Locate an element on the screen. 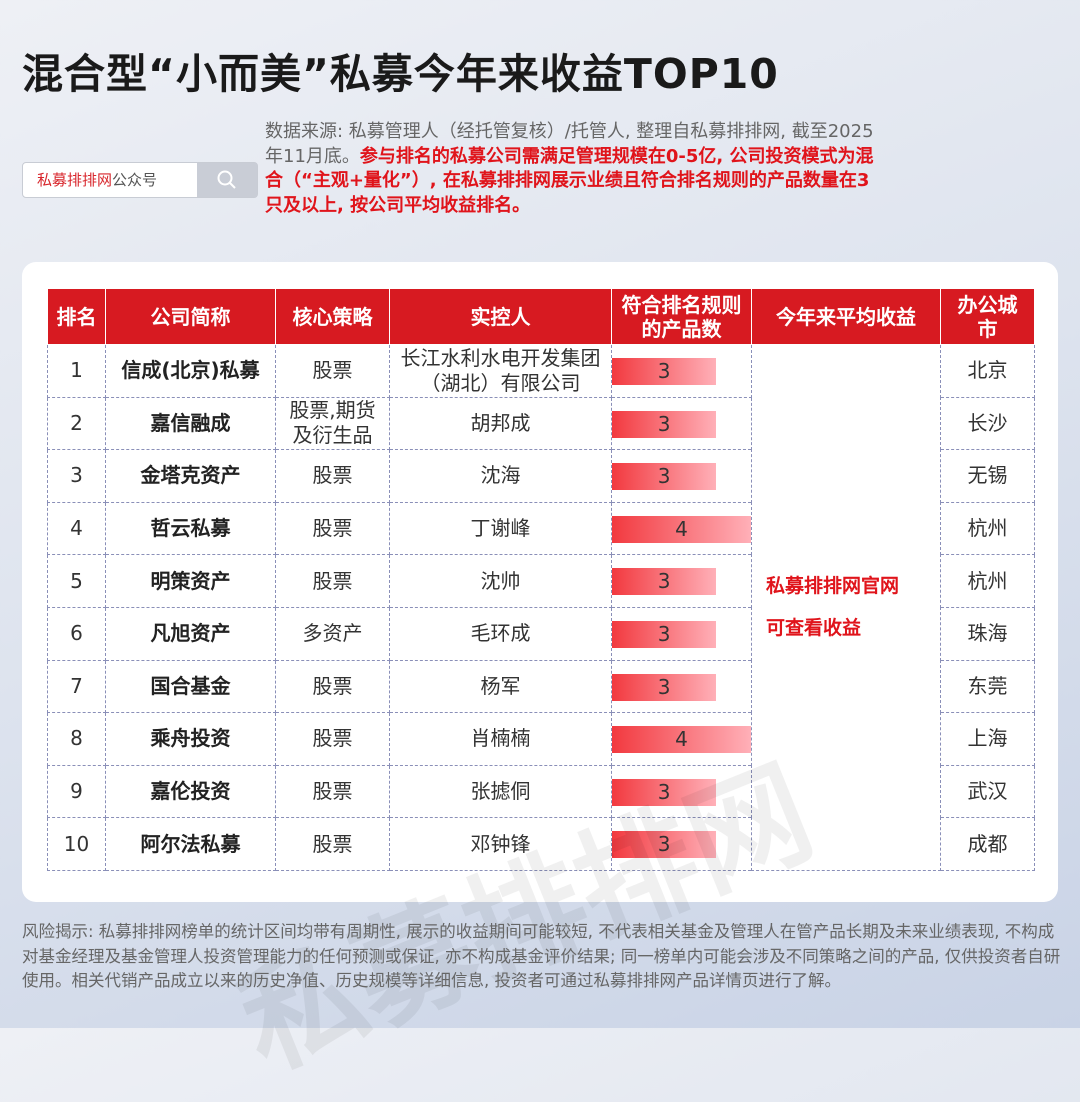  cell-return-merged: 私募排排网官网 可查看收益 is located at coordinates (846, 607).